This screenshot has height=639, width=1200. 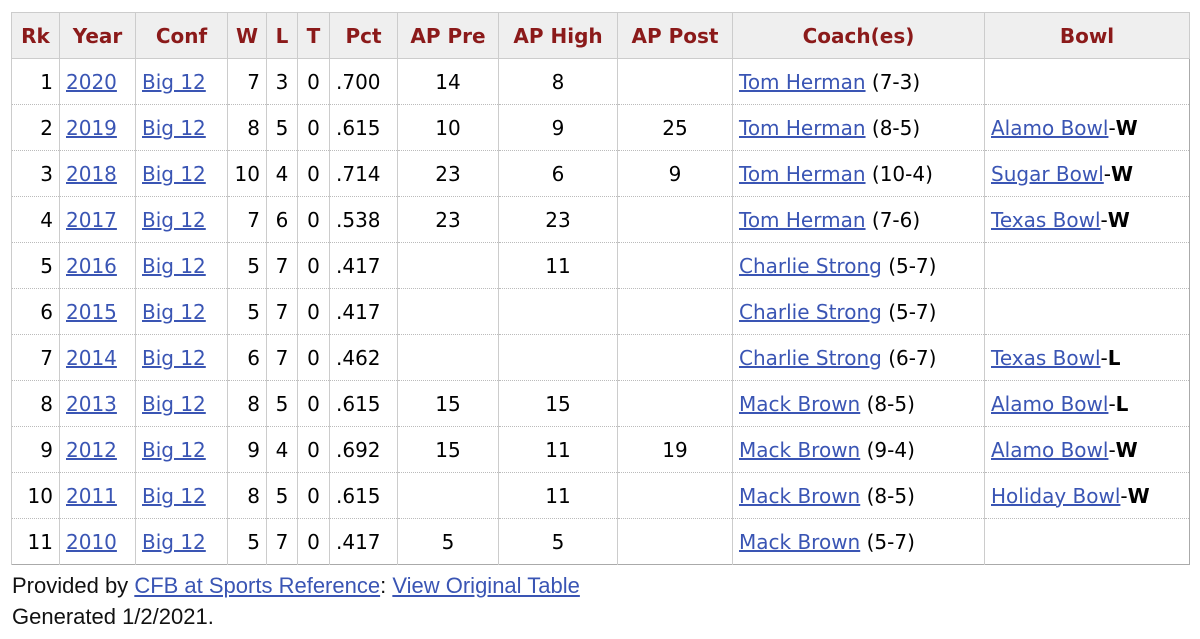 What do you see at coordinates (91, 495) in the screenshot?
I see `year-link: 2011` at bounding box center [91, 495].